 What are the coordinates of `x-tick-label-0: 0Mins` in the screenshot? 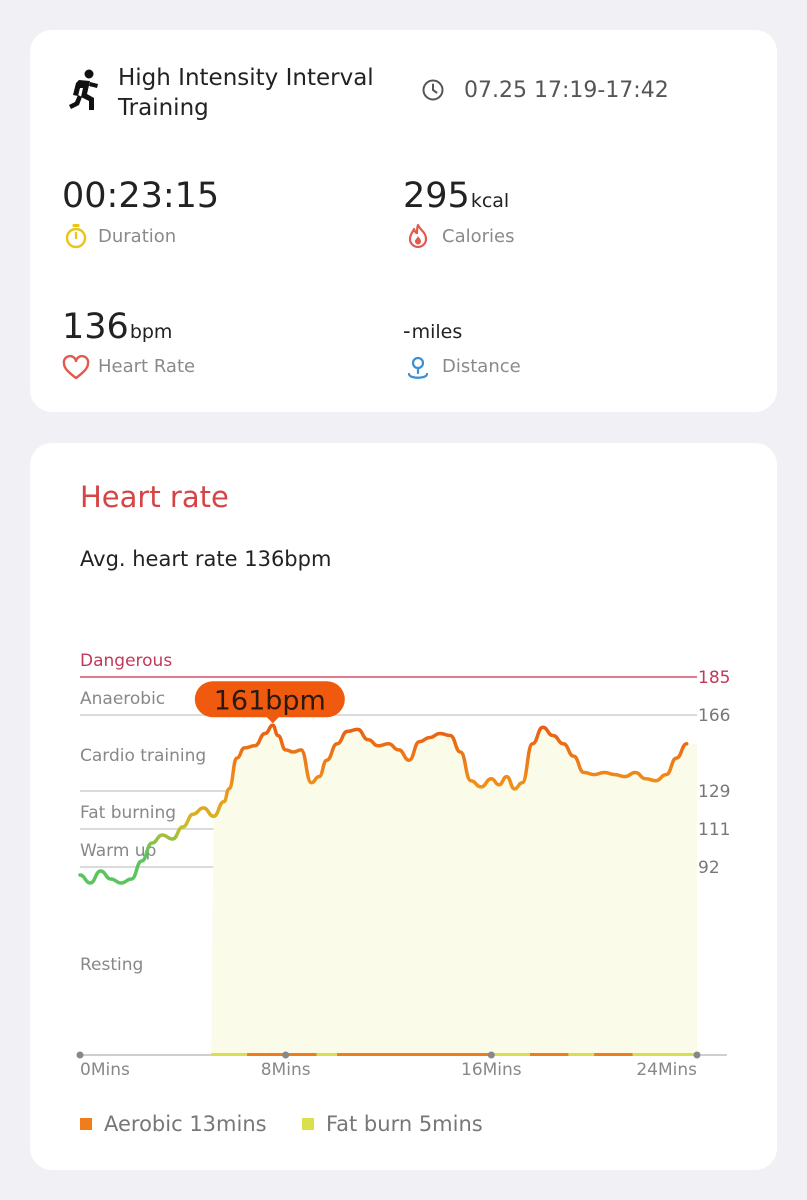 It's located at (105, 1070).